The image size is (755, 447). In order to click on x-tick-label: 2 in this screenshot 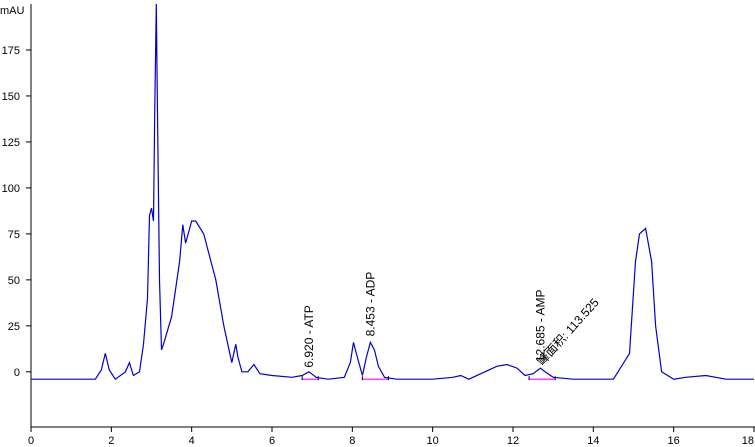, I will do `click(111, 441)`.